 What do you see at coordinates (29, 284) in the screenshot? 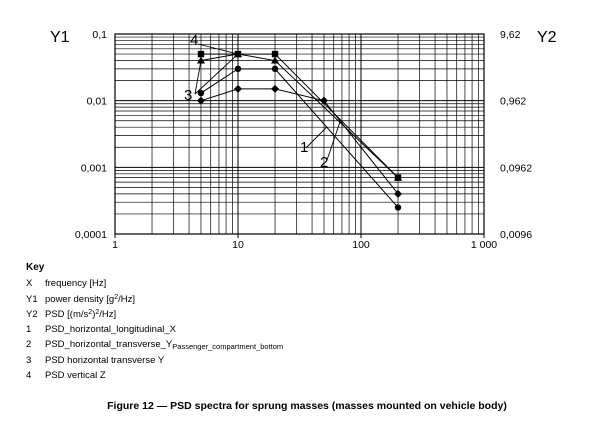
I see `key-symbol: X` at bounding box center [29, 284].